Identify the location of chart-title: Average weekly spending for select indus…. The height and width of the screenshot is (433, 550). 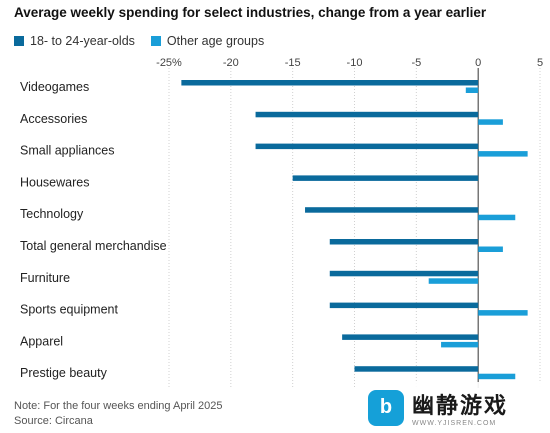
(250, 12).